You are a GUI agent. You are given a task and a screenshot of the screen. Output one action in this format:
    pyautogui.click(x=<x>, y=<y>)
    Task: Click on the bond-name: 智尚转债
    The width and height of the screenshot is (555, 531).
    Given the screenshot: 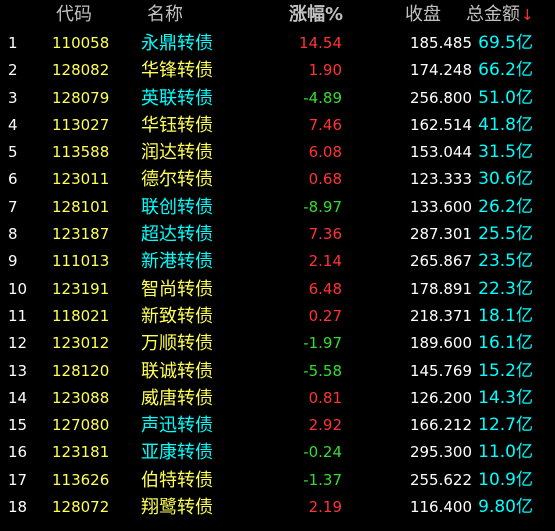 What is the action you would take?
    pyautogui.click(x=177, y=289)
    